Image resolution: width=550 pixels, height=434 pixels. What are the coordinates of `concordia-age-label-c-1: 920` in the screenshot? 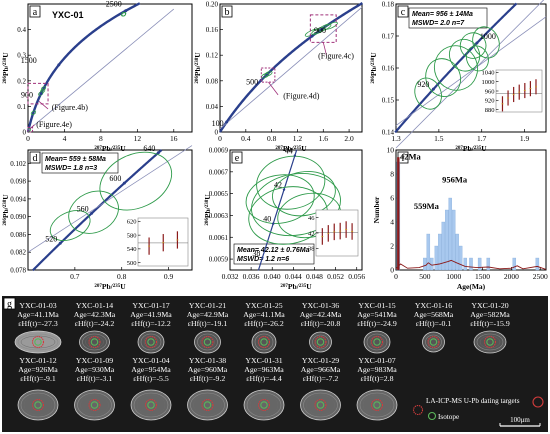 It's located at (423, 84).